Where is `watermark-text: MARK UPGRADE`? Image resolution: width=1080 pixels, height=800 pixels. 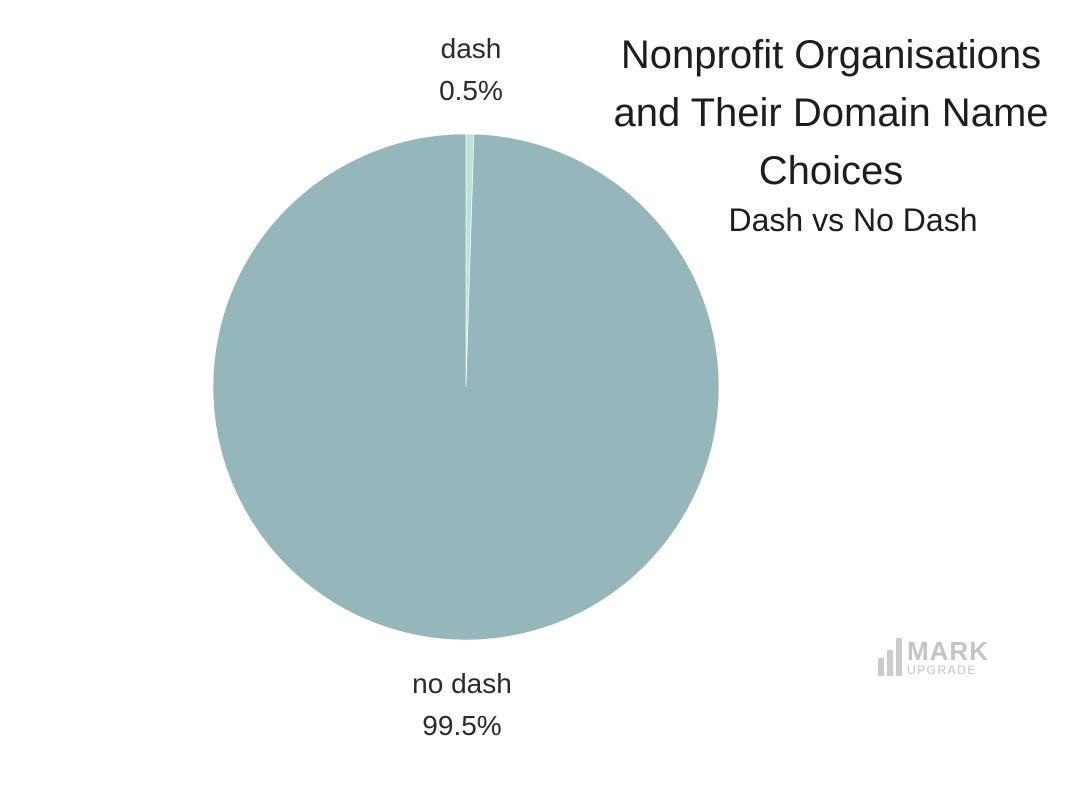 watermark-text: MARK UPGRADE is located at coordinates (948, 657).